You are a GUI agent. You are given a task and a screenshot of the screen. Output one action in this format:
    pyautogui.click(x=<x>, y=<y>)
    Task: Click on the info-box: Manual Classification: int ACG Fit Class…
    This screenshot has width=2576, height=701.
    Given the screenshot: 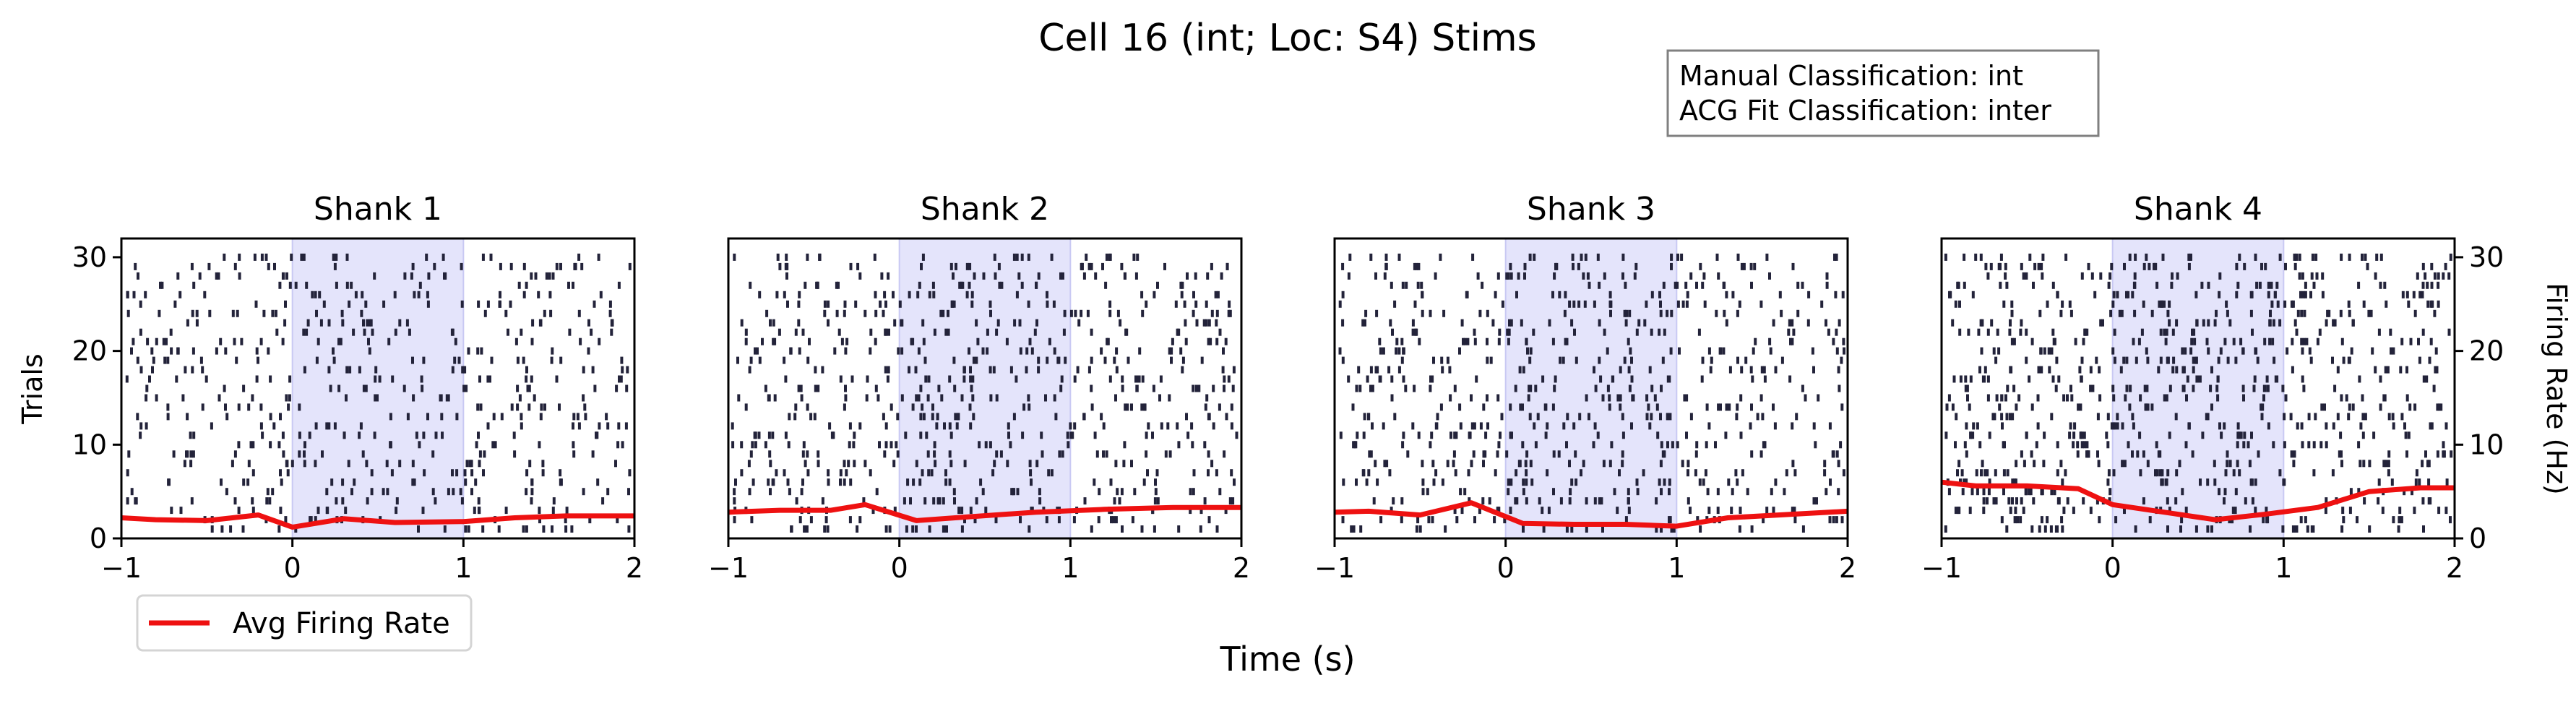 What is the action you would take?
    pyautogui.click(x=1883, y=93)
    